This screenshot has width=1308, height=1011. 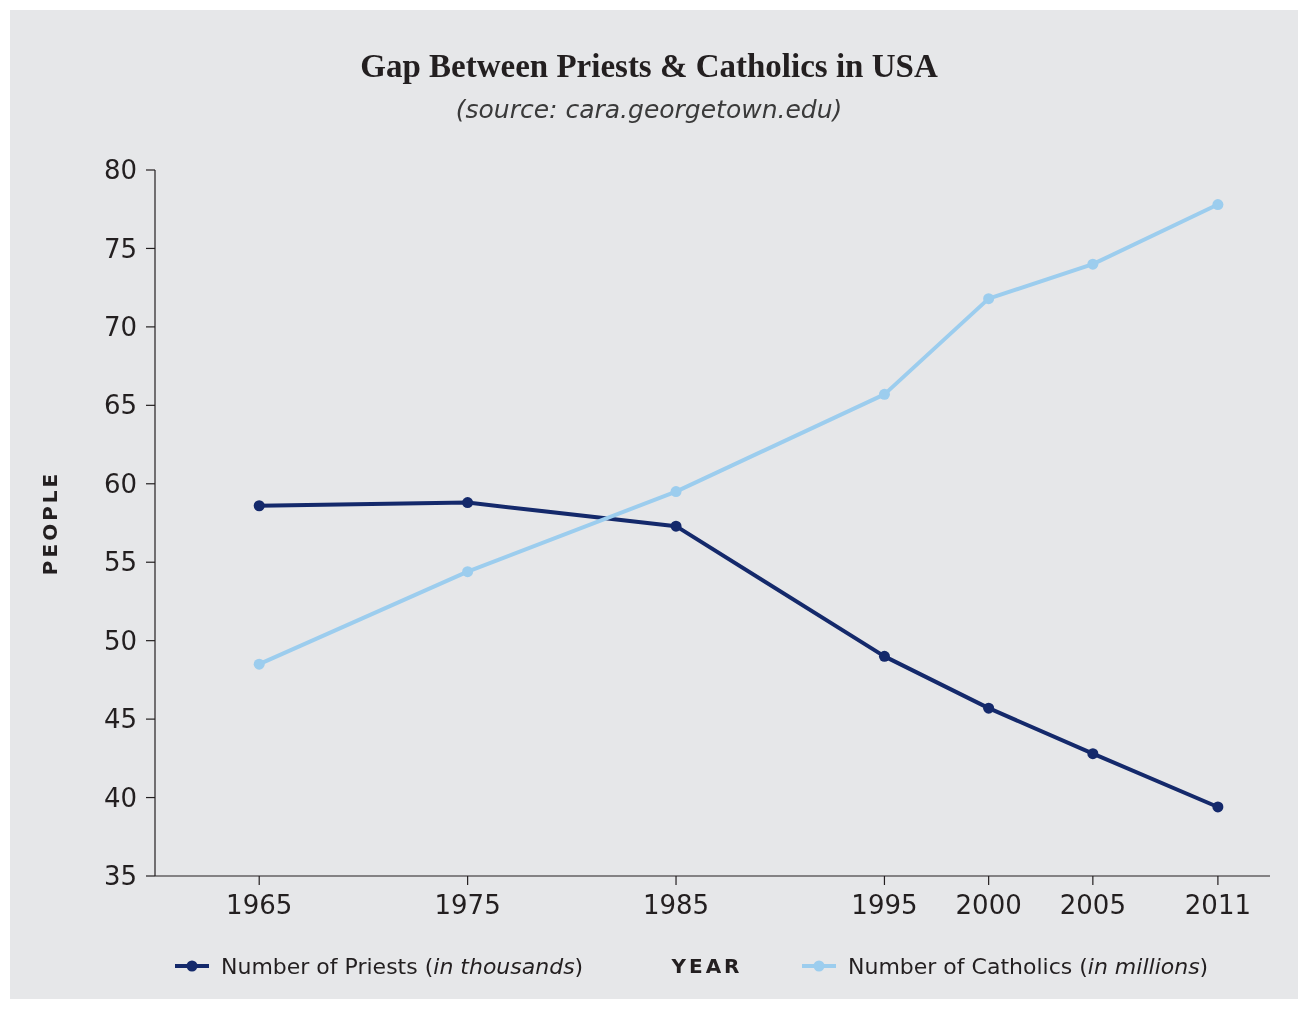 What do you see at coordinates (120, 326) in the screenshot?
I see `y-tick-label: 70` at bounding box center [120, 326].